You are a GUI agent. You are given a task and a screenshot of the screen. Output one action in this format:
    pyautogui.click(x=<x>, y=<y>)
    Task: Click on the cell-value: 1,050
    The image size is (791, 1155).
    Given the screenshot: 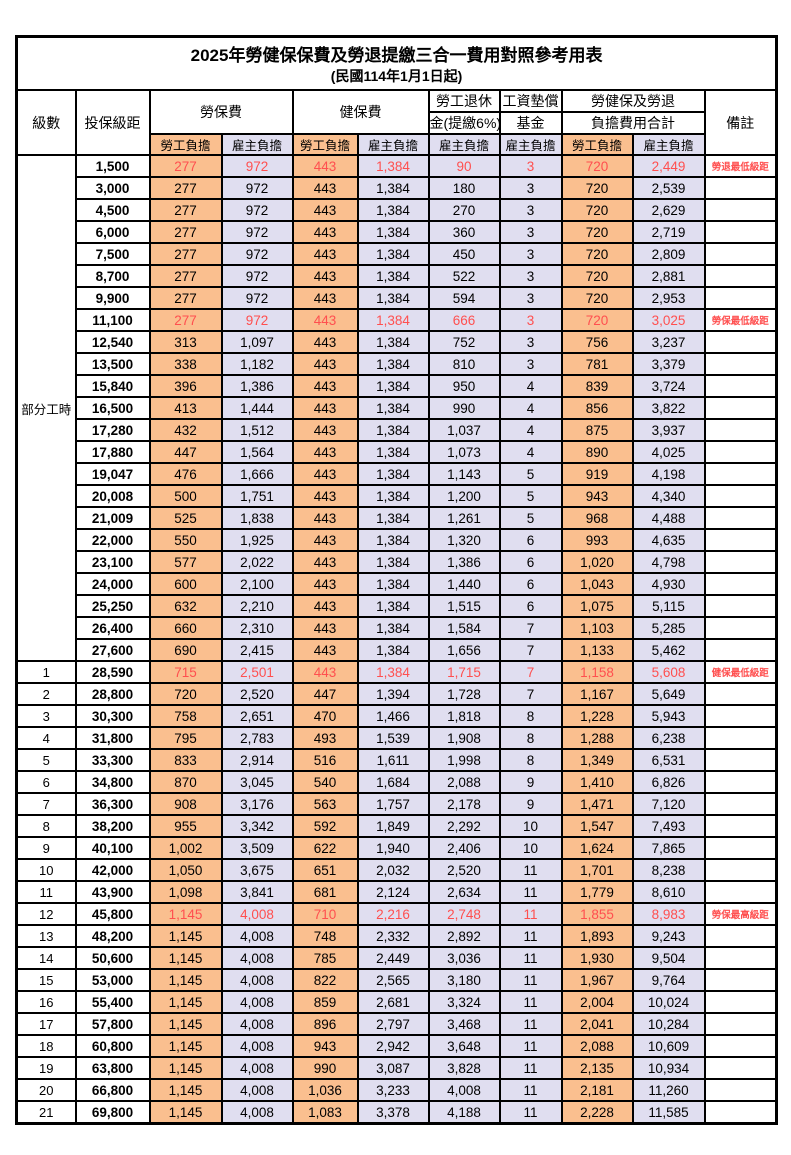 What is the action you would take?
    pyautogui.click(x=185, y=870)
    